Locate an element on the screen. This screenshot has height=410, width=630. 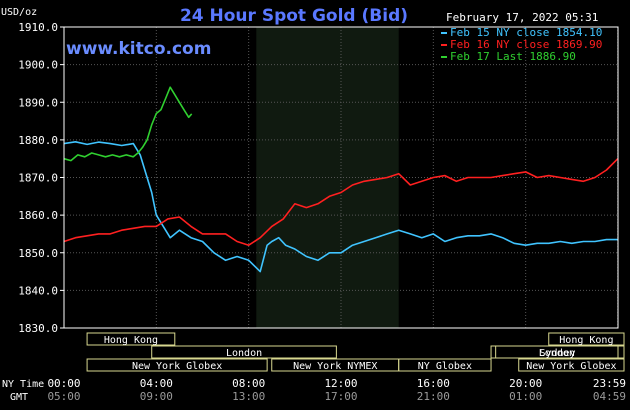
x-tick-label-ny: 04:00 is located at coordinates (156, 383).